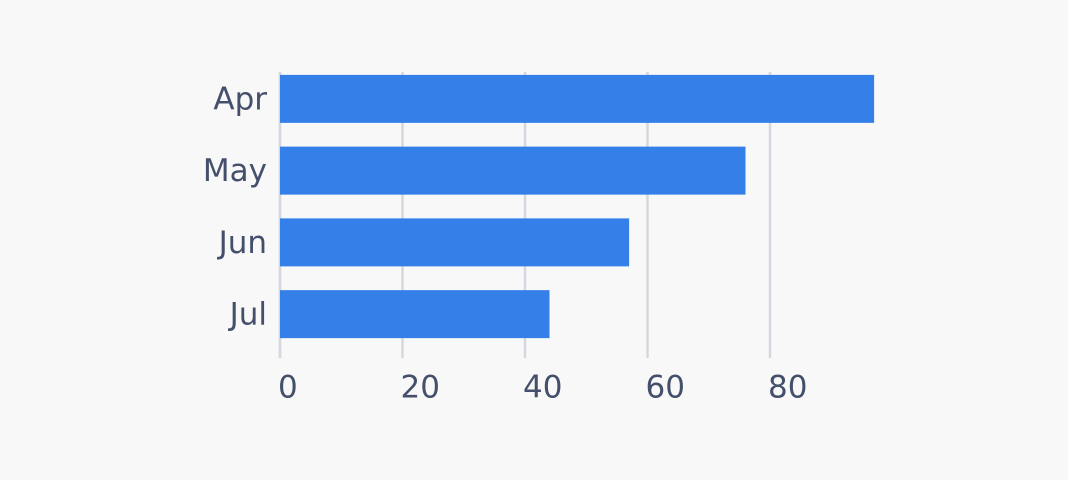 The height and width of the screenshot is (480, 1068). What do you see at coordinates (240, 99) in the screenshot?
I see `y-tick-label: Apr` at bounding box center [240, 99].